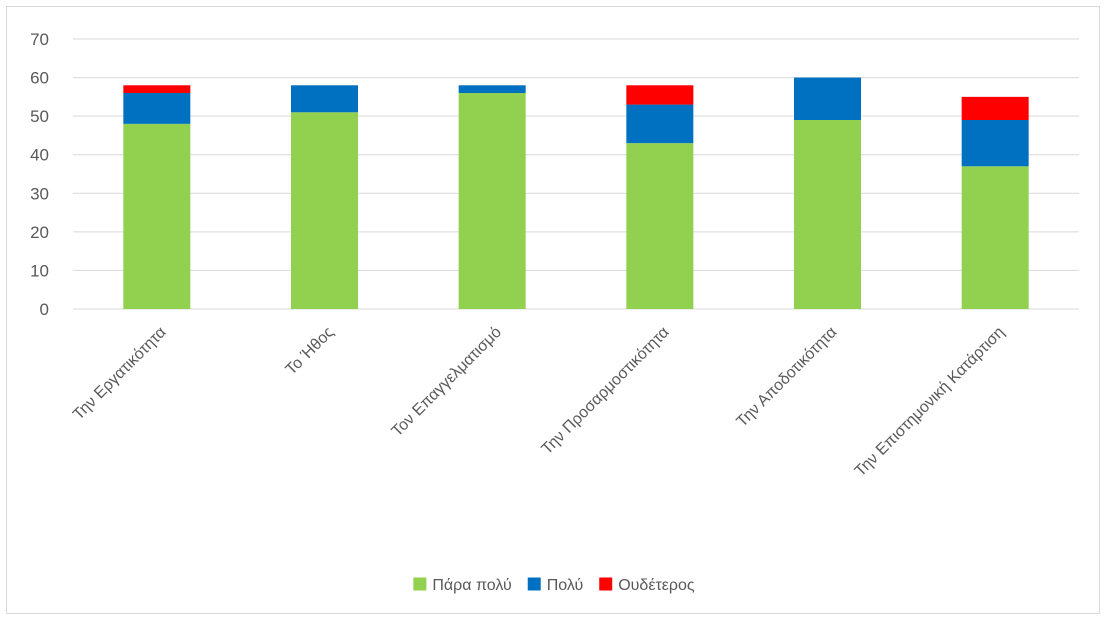 The image size is (1104, 617). I want to click on legend: Πάρα πολύ Πολύ Ουδέτερος, so click(554, 585).